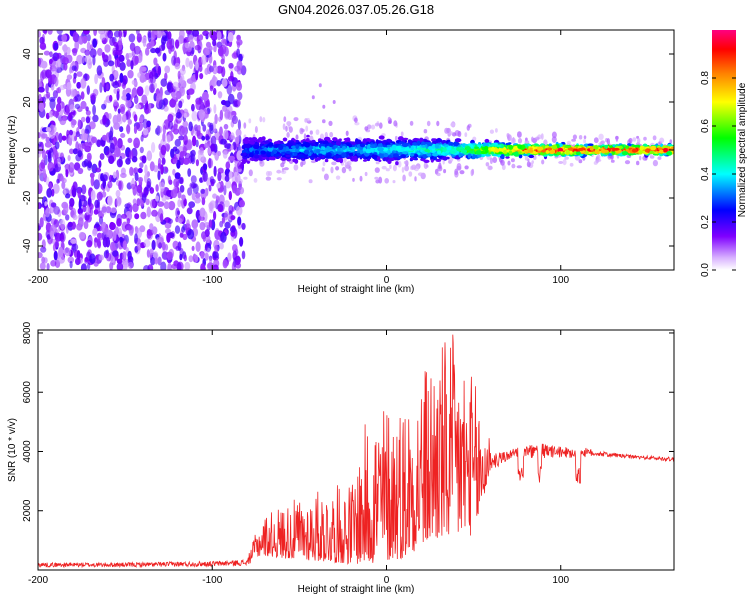  What do you see at coordinates (27, 451) in the screenshot?
I see `snr-ytick-label: 4000` at bounding box center [27, 451].